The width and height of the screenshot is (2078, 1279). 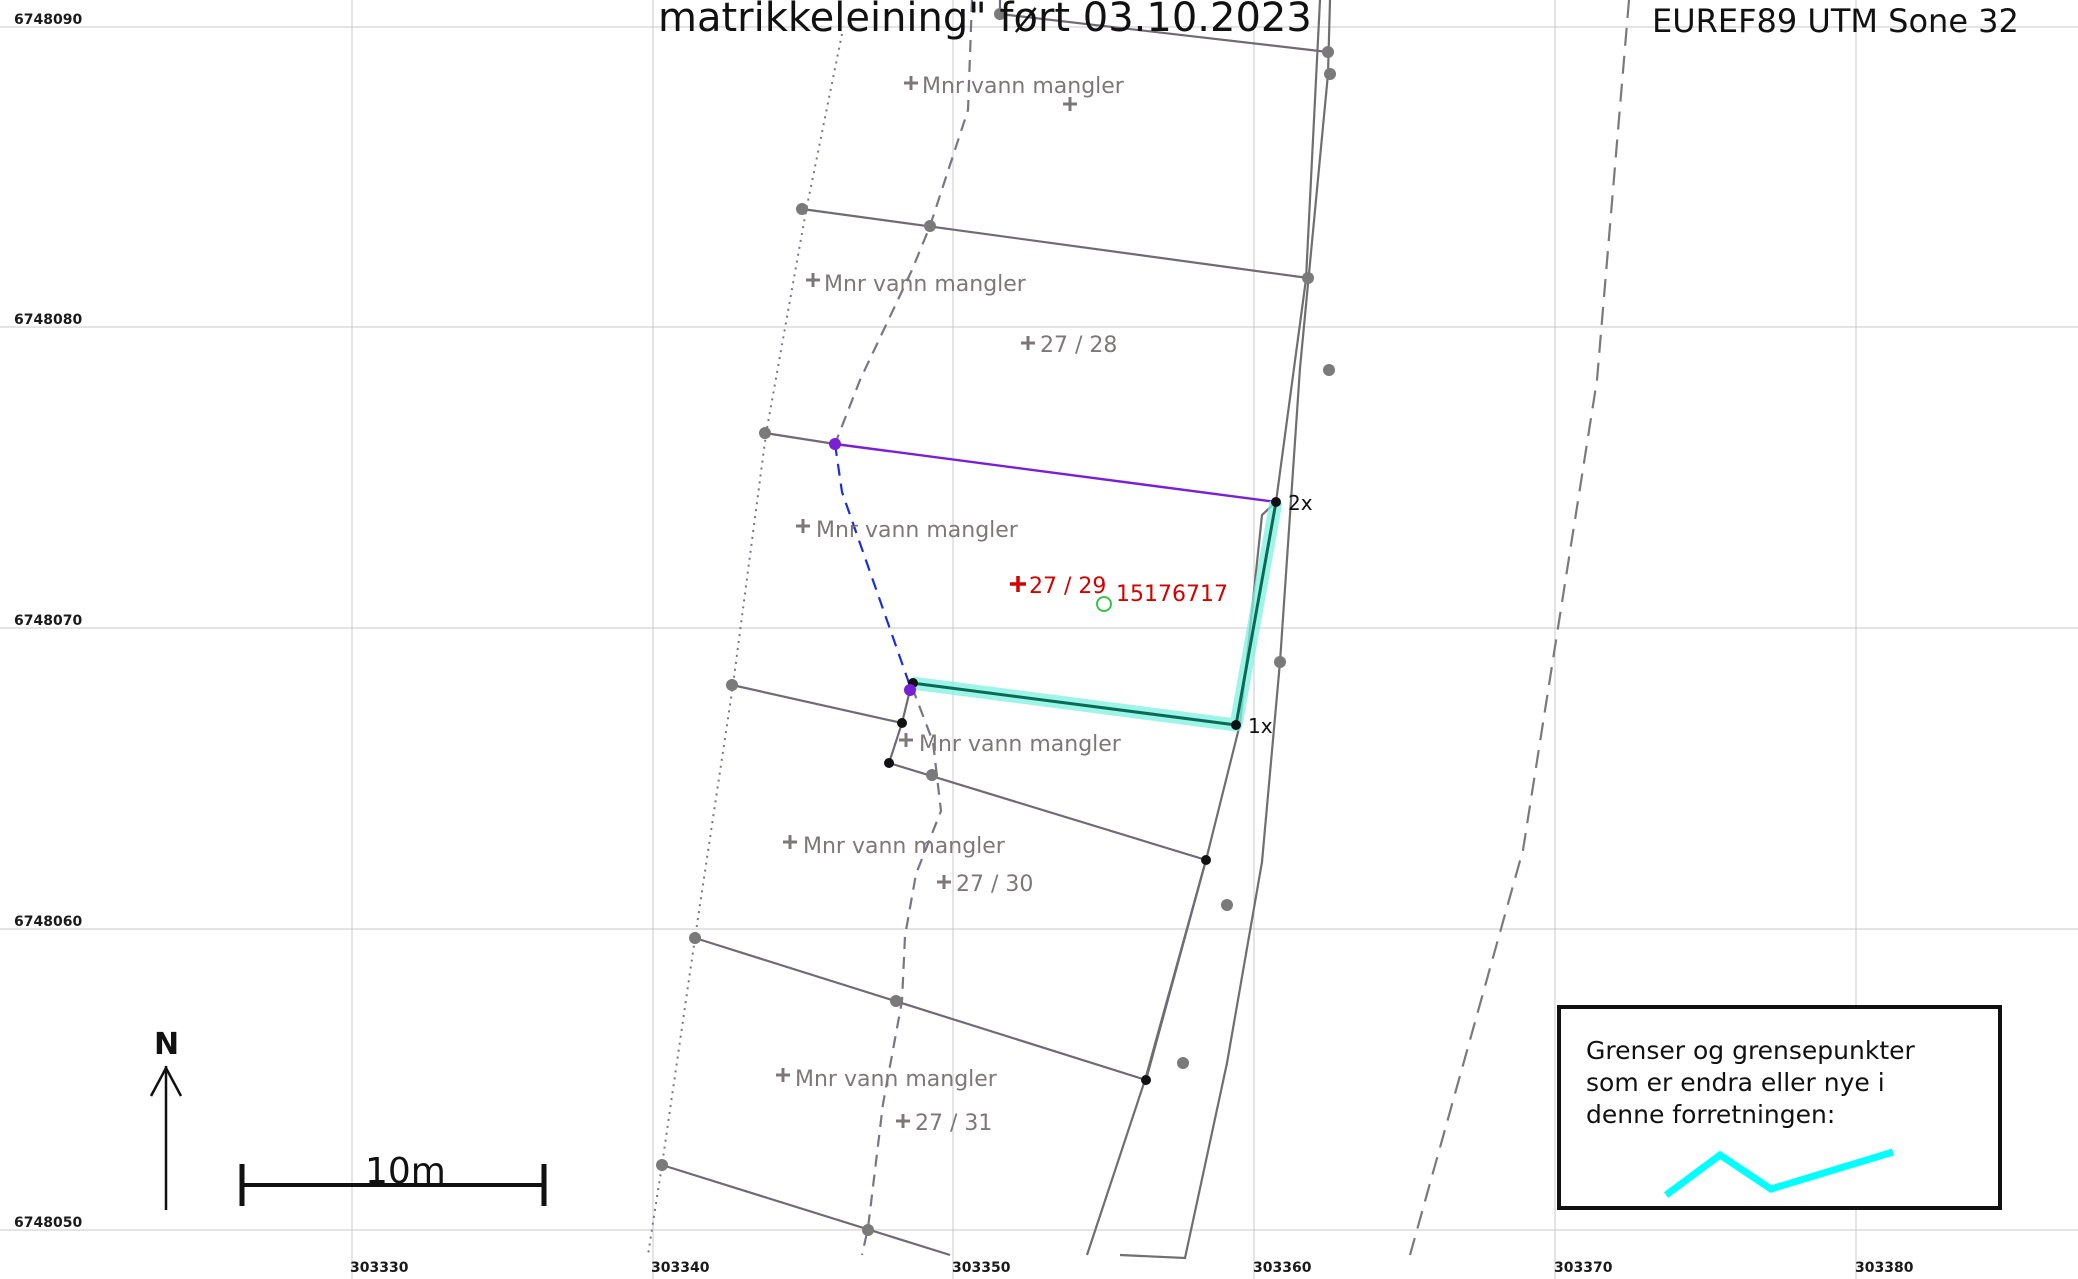 I want to click on x-tick-label: 303340, so click(x=680, y=1268).